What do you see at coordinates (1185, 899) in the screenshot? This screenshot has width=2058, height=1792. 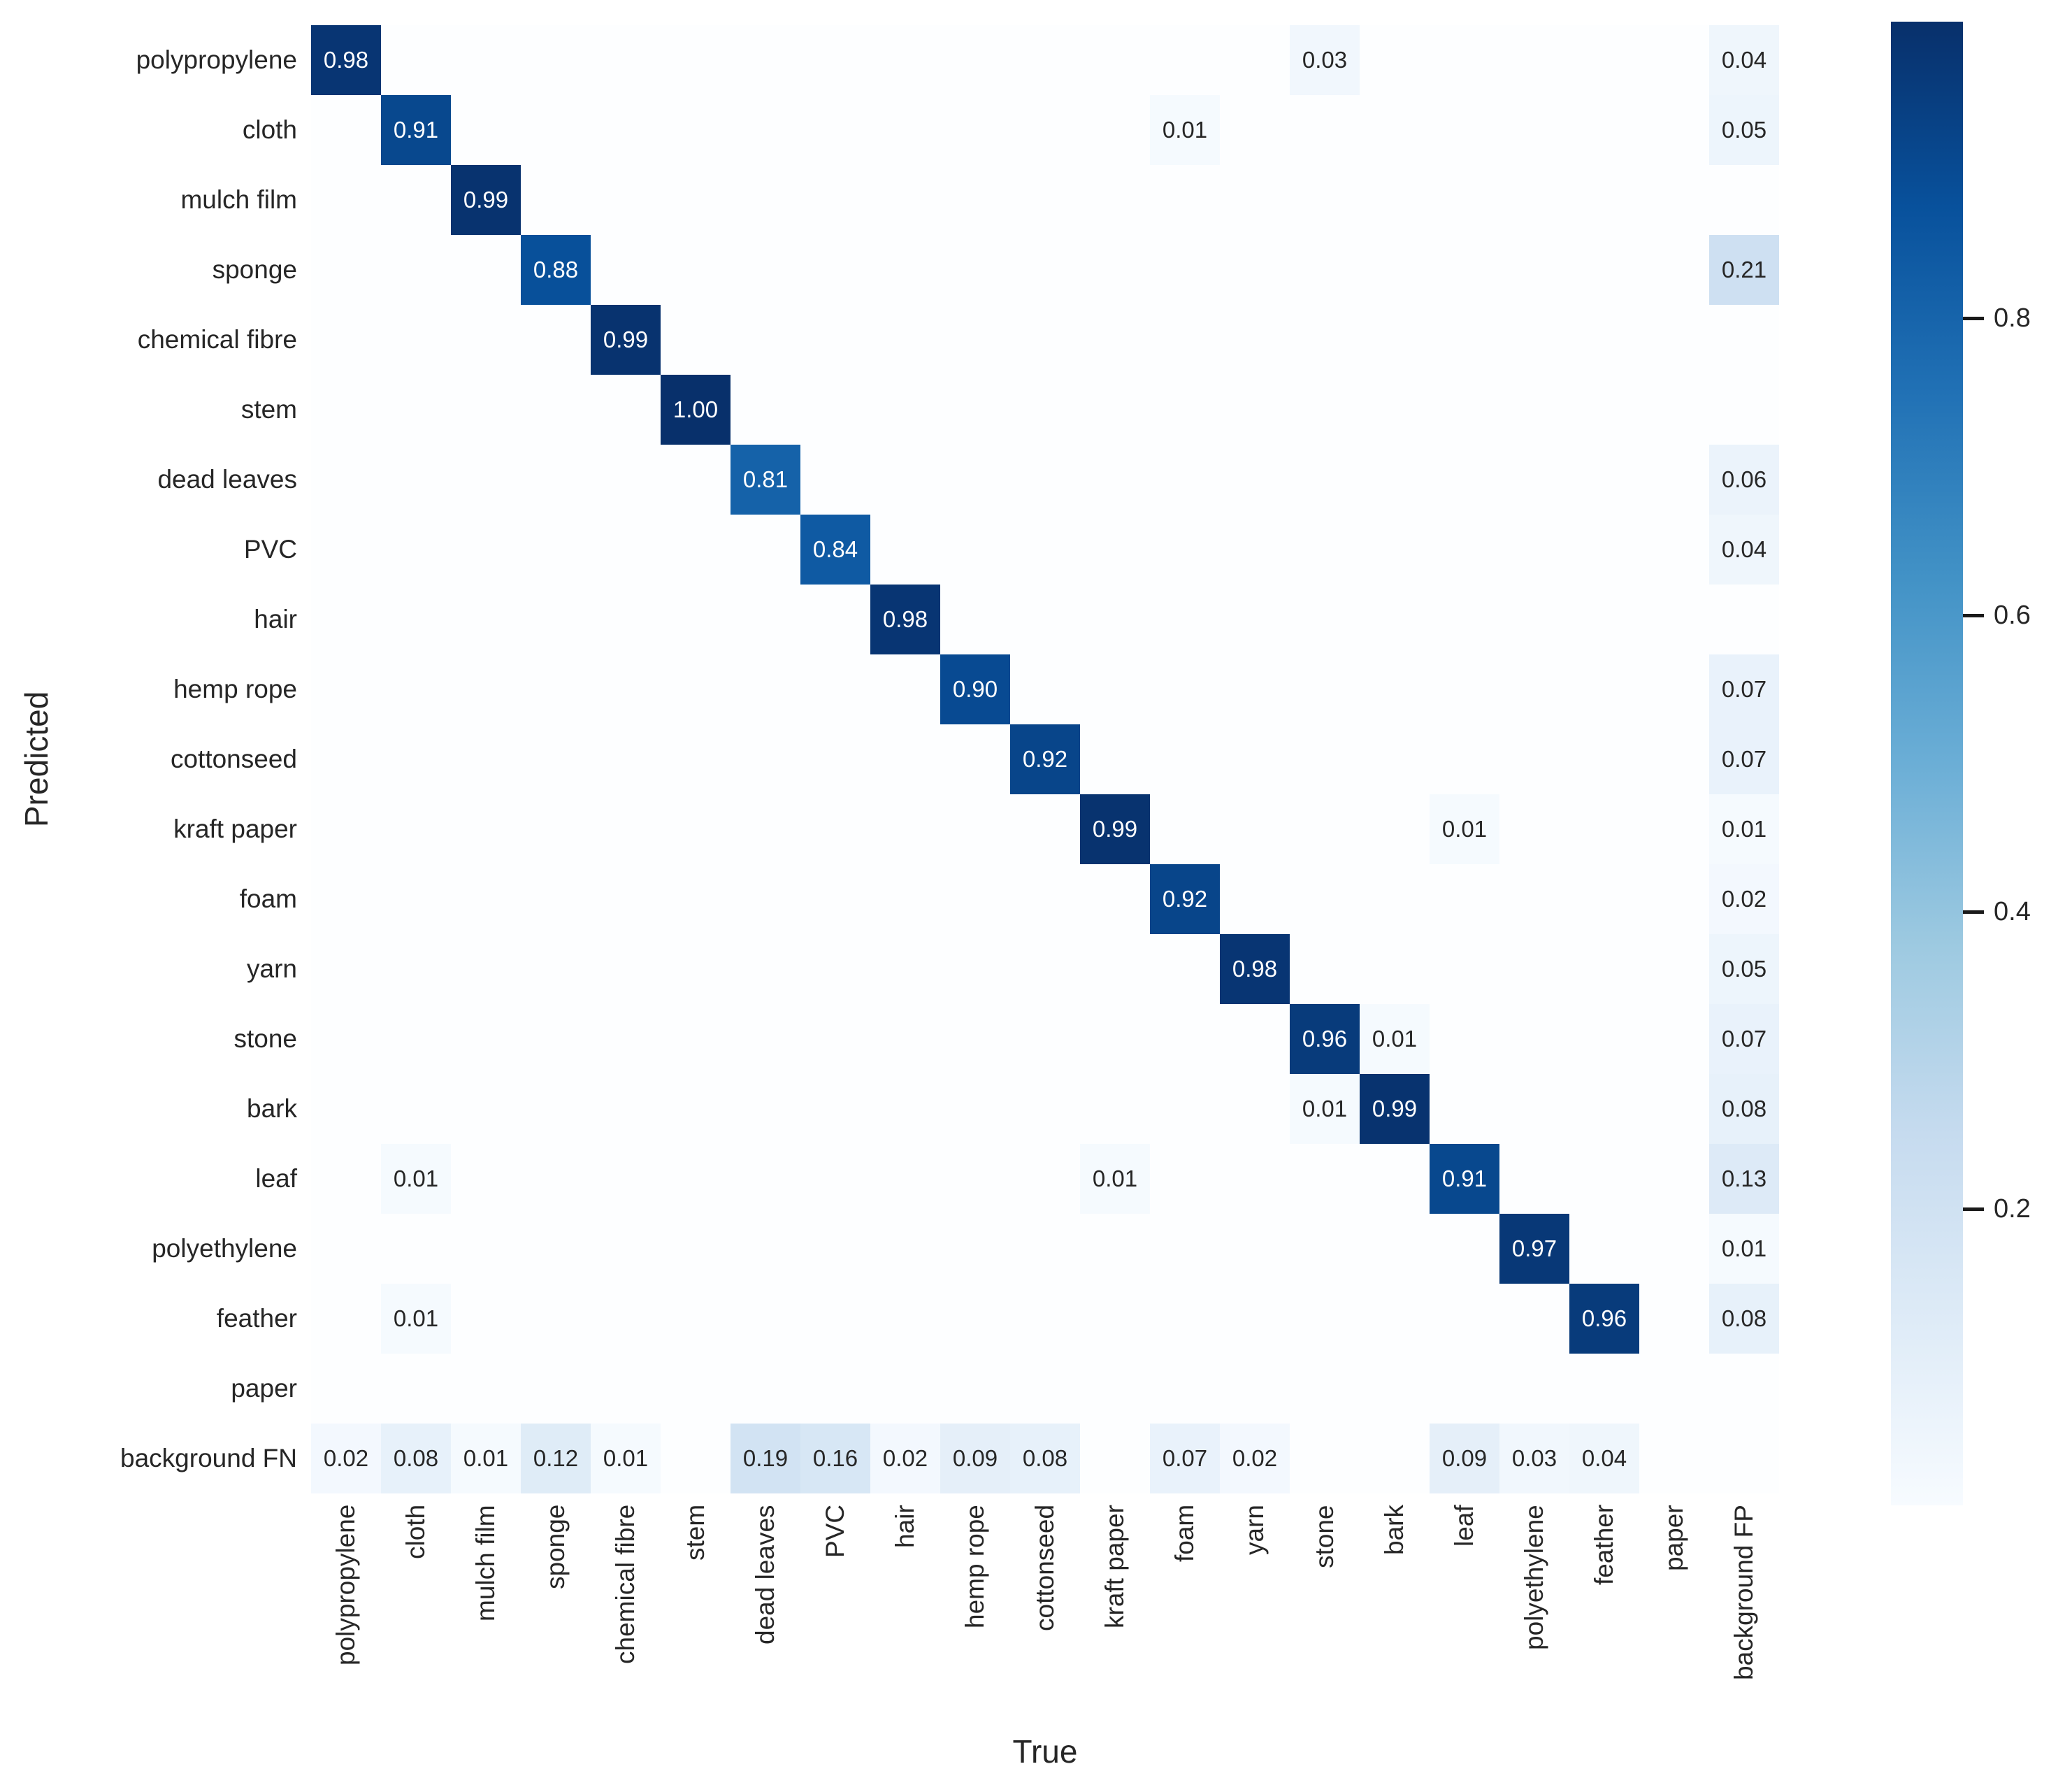 I see `heatmap-cell: 0.92` at bounding box center [1185, 899].